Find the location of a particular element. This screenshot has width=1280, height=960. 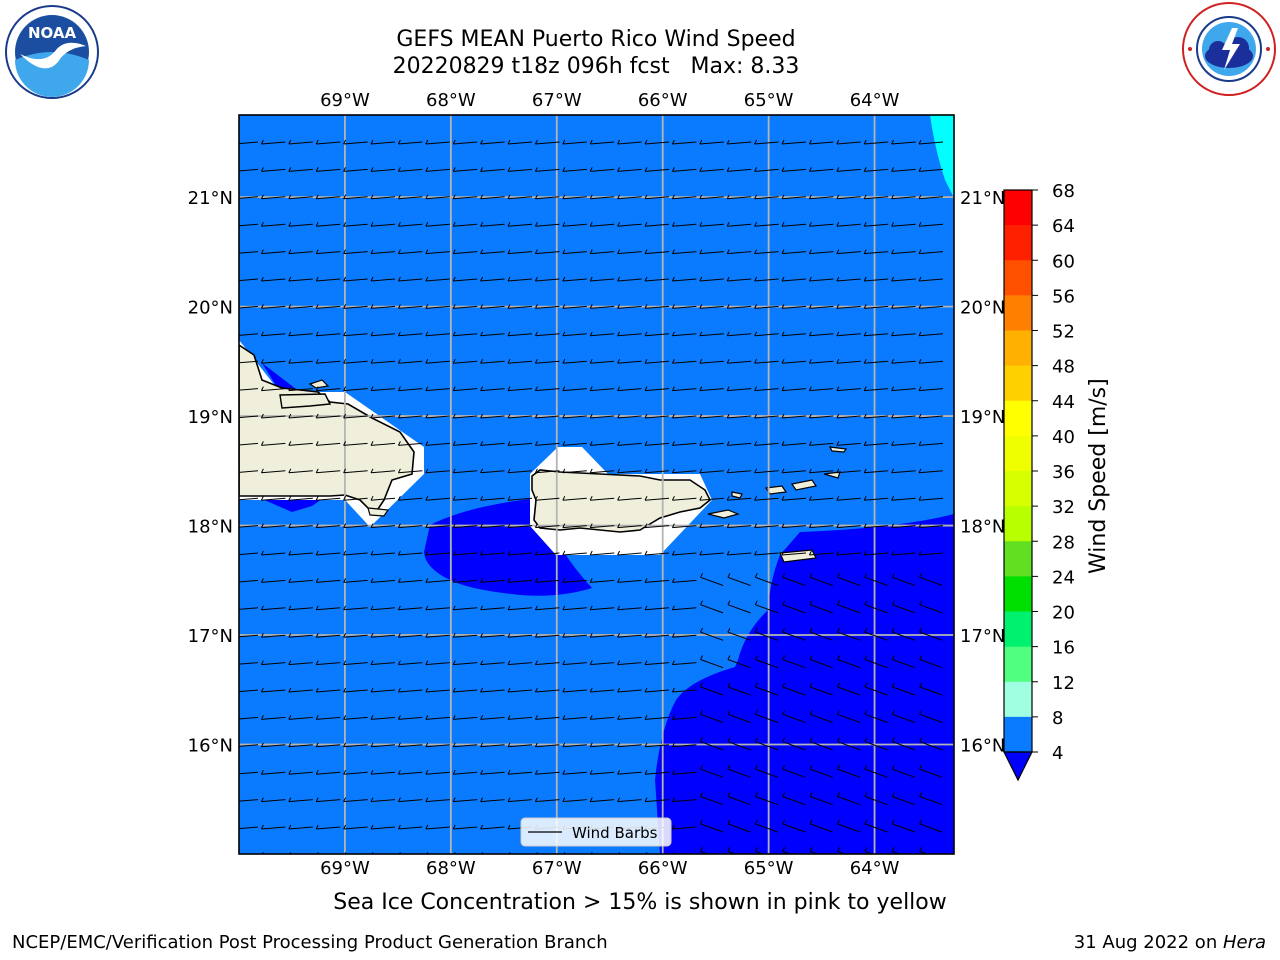

lat-tick-right: 19°N is located at coordinates (982, 417).